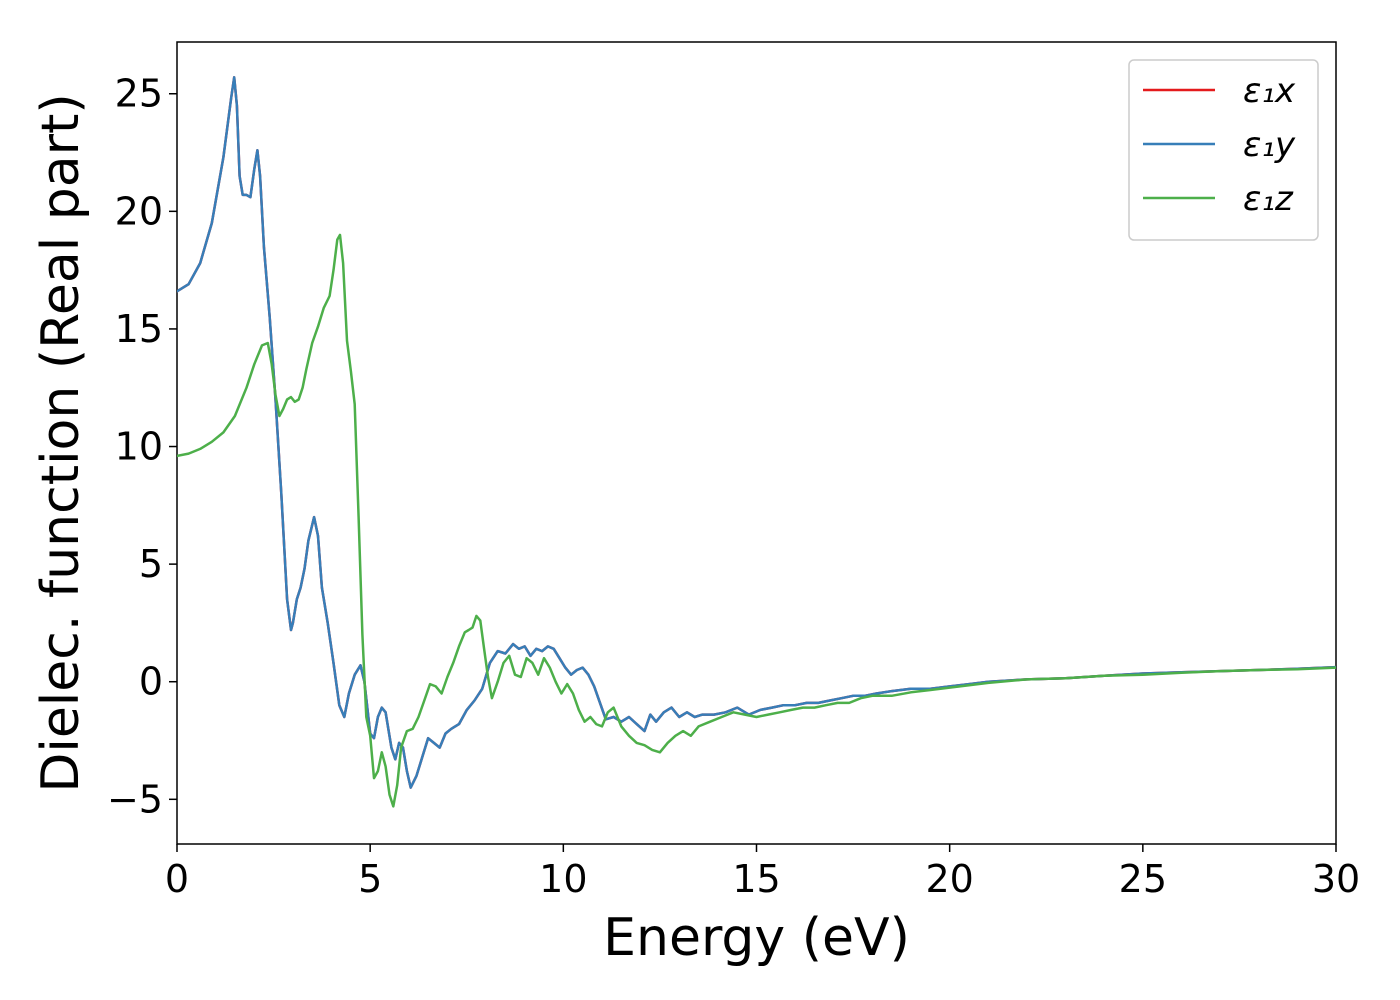 The height and width of the screenshot is (1000, 1400). Describe the element at coordinates (61, 442) in the screenshot. I see `y-axis-label: Dielec. function (Real part)` at that location.